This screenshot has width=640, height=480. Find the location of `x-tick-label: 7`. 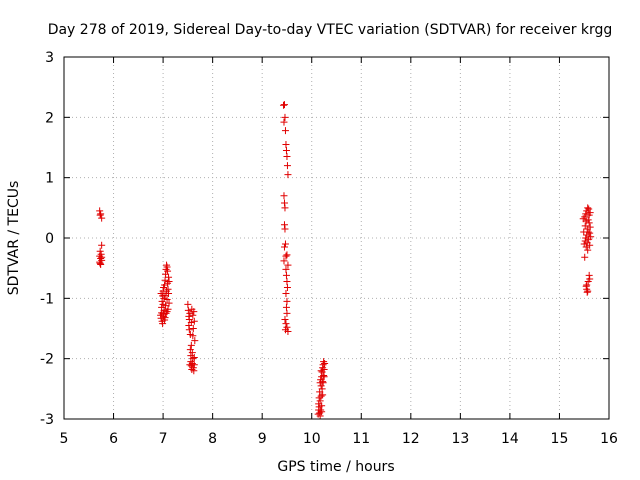

x-tick-label: 7 is located at coordinates (163, 439).